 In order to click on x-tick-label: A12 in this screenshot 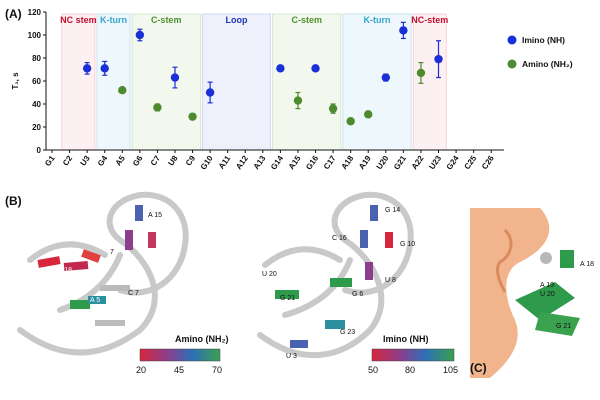, I will do `click(242, 163)`.